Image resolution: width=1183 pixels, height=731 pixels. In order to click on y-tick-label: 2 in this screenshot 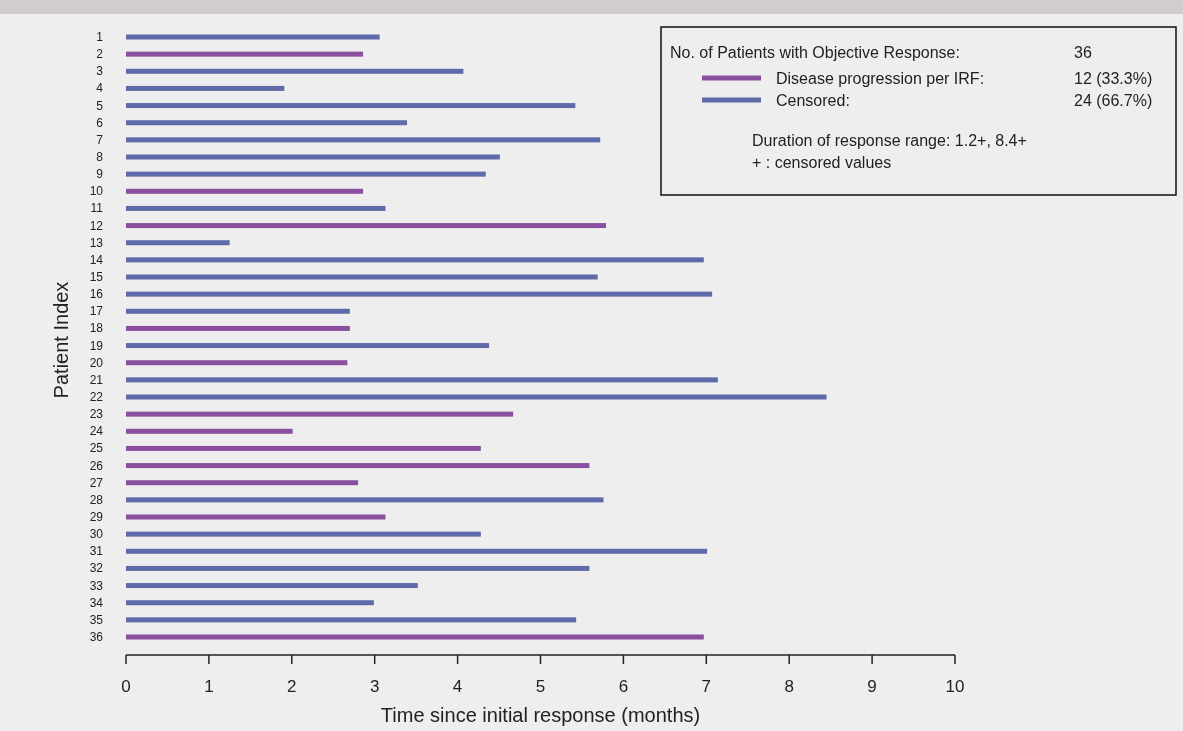, I will do `click(100, 54)`.